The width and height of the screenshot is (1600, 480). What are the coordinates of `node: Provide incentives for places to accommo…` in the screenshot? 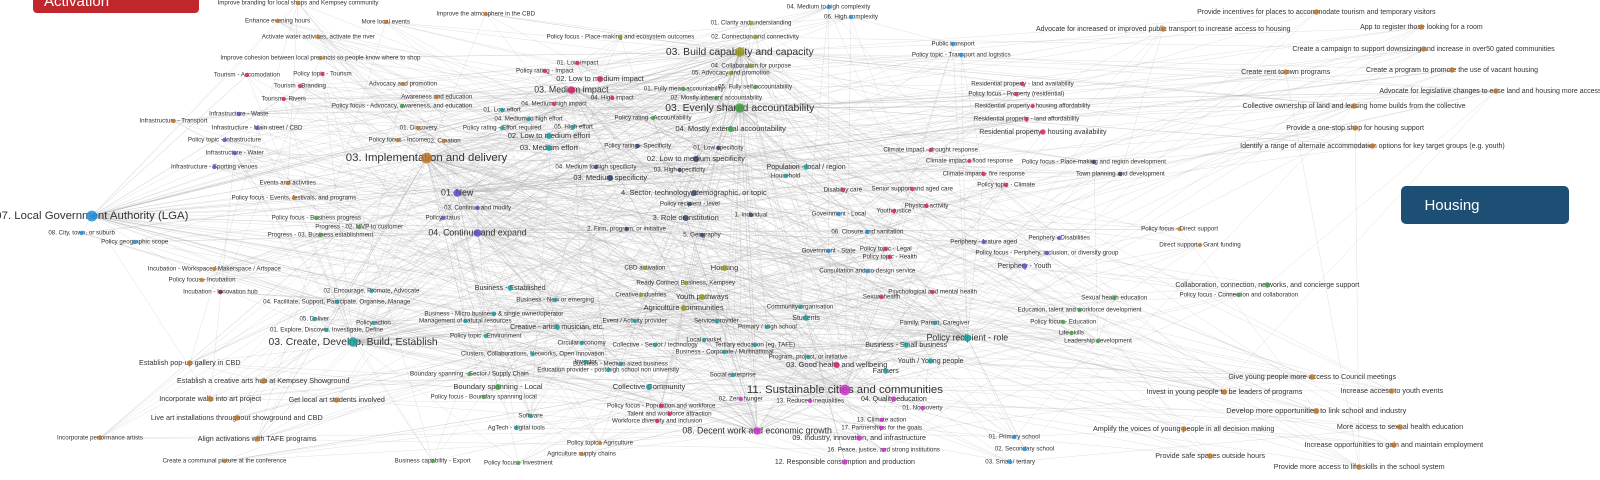 It's located at (1316, 12).